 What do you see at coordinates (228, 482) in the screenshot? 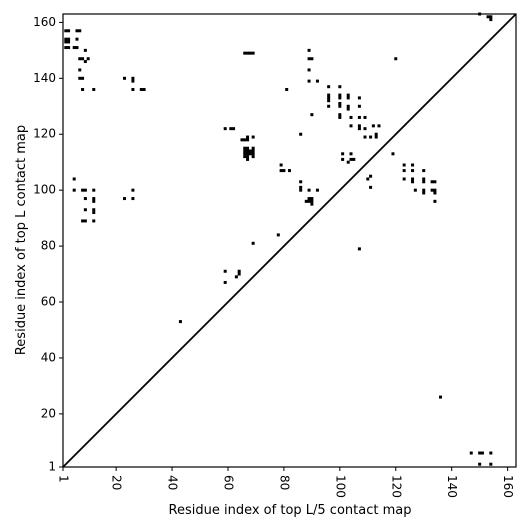
I see `x-tick-label-3: 60` at bounding box center [228, 482].